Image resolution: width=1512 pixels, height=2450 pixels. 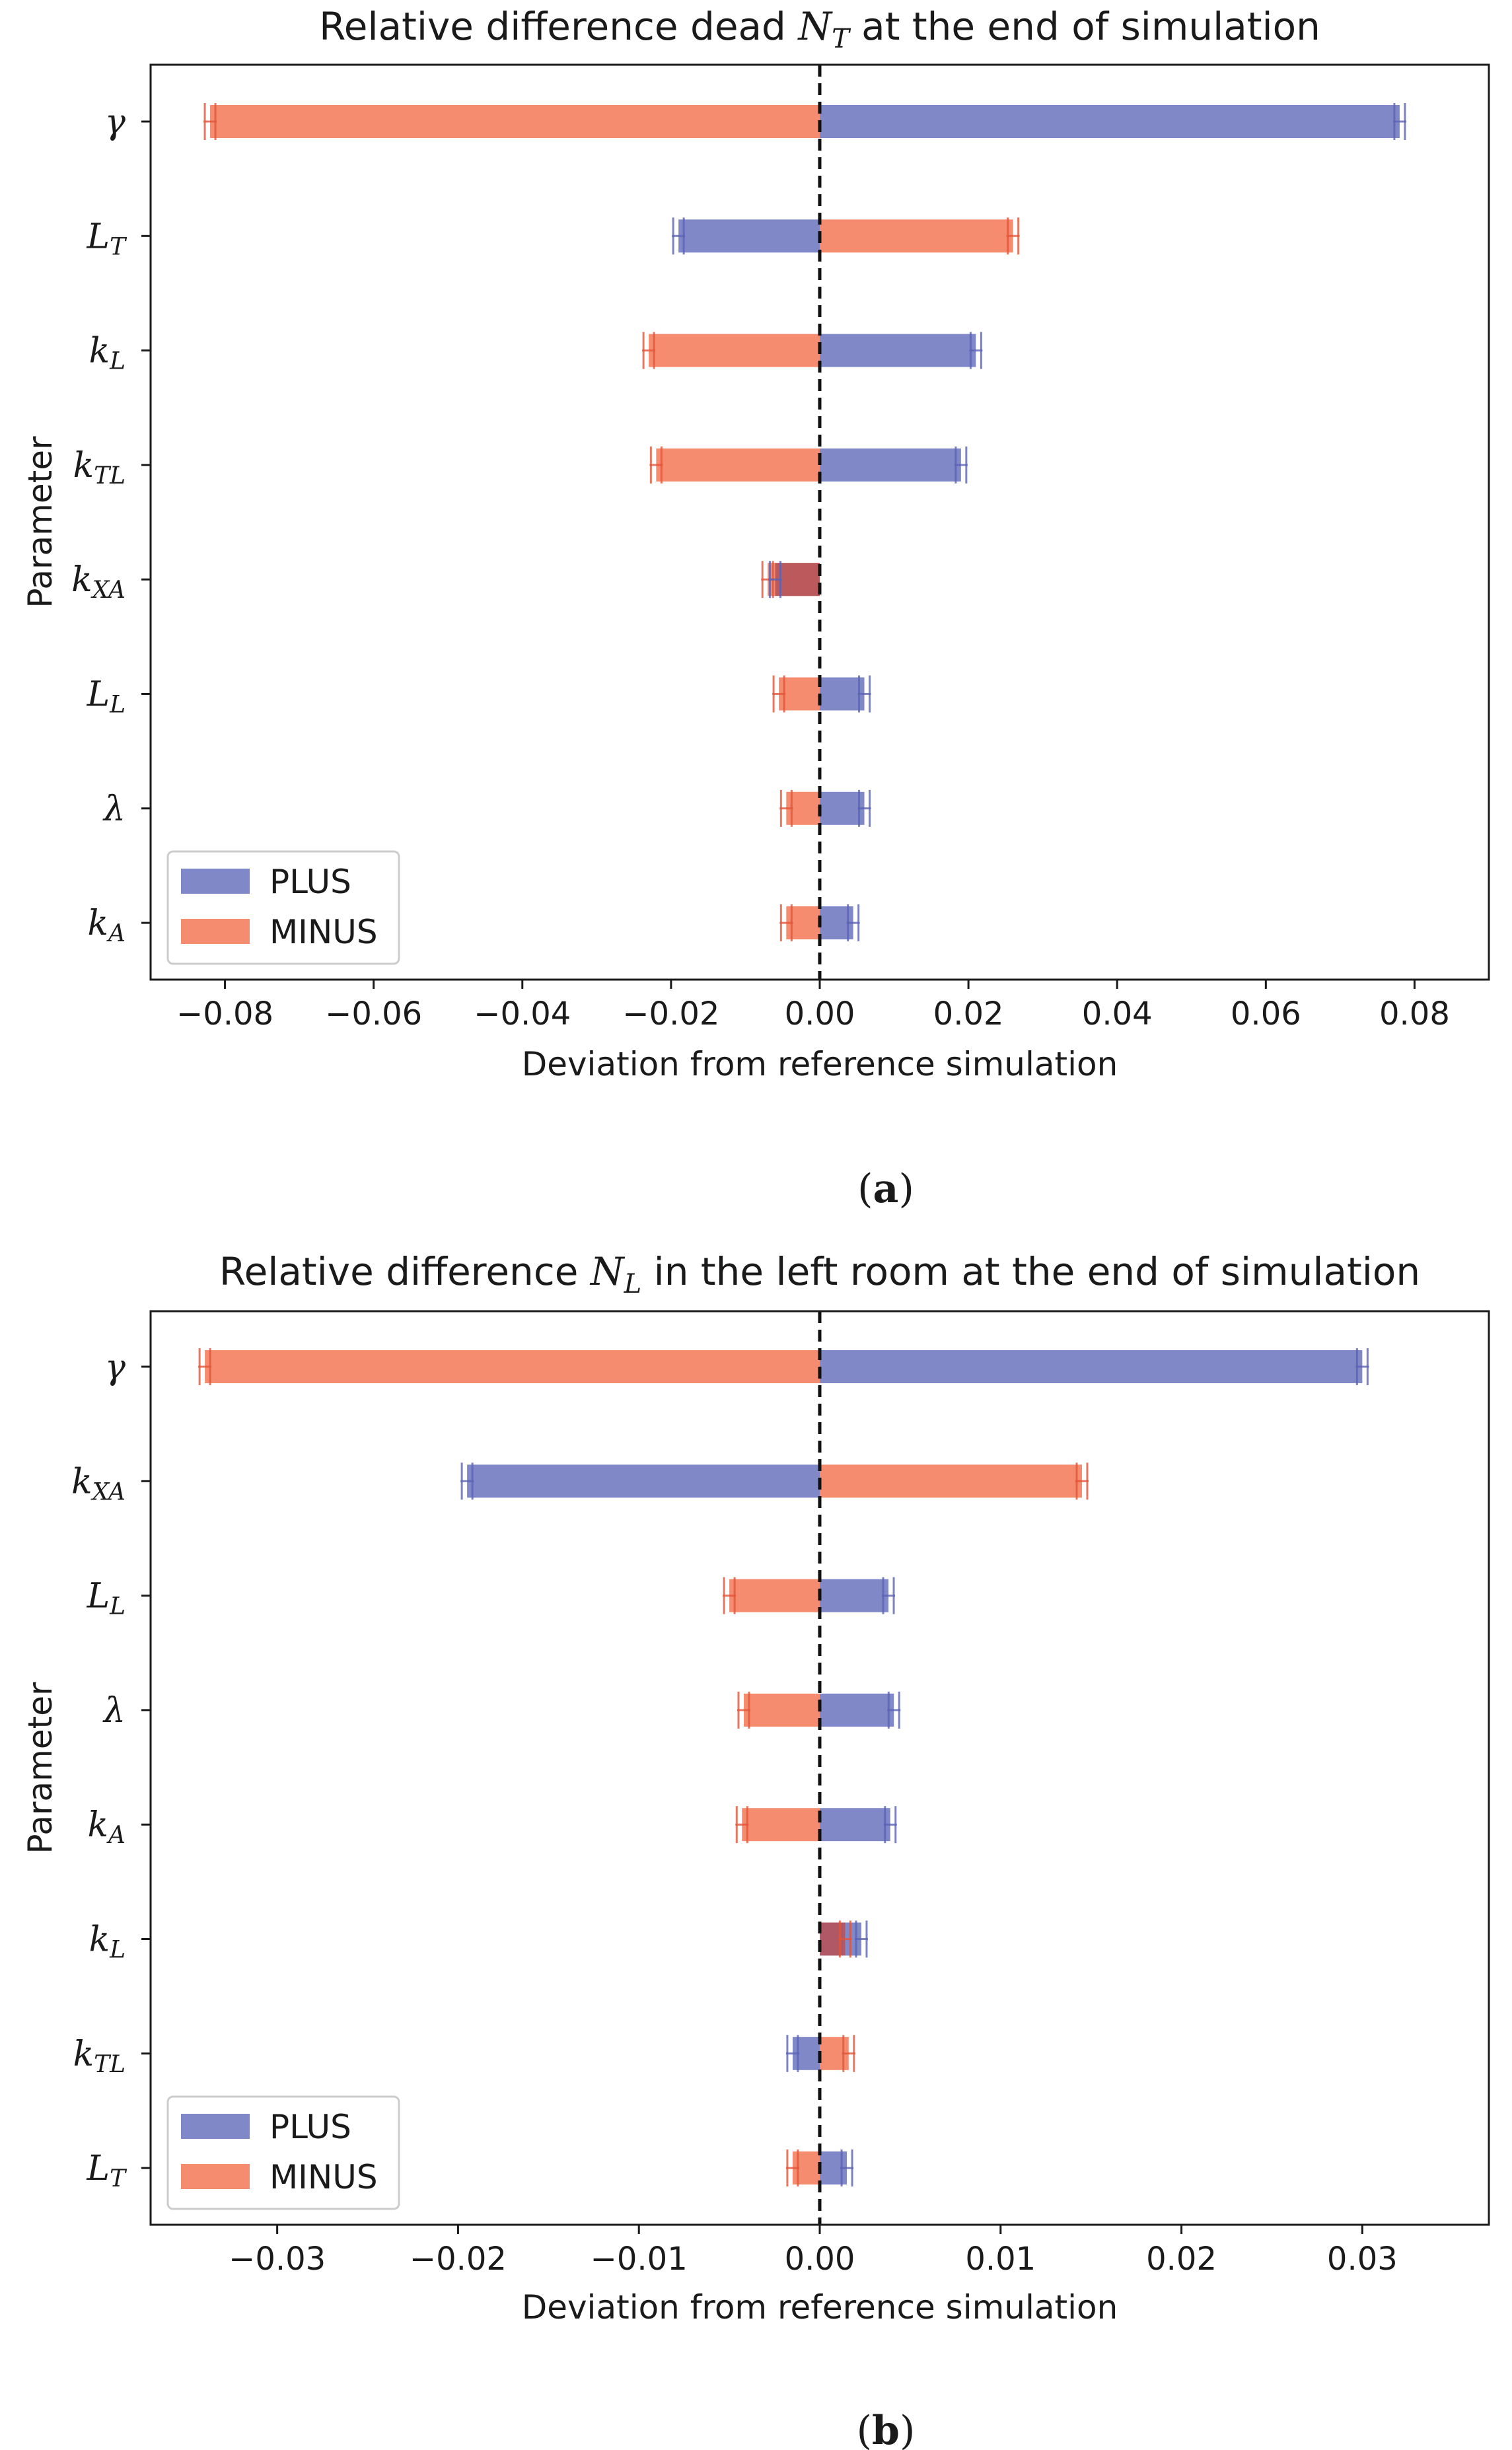 What do you see at coordinates (107, 1942) in the screenshot?
I see `y-tick-label: kL` at bounding box center [107, 1942].